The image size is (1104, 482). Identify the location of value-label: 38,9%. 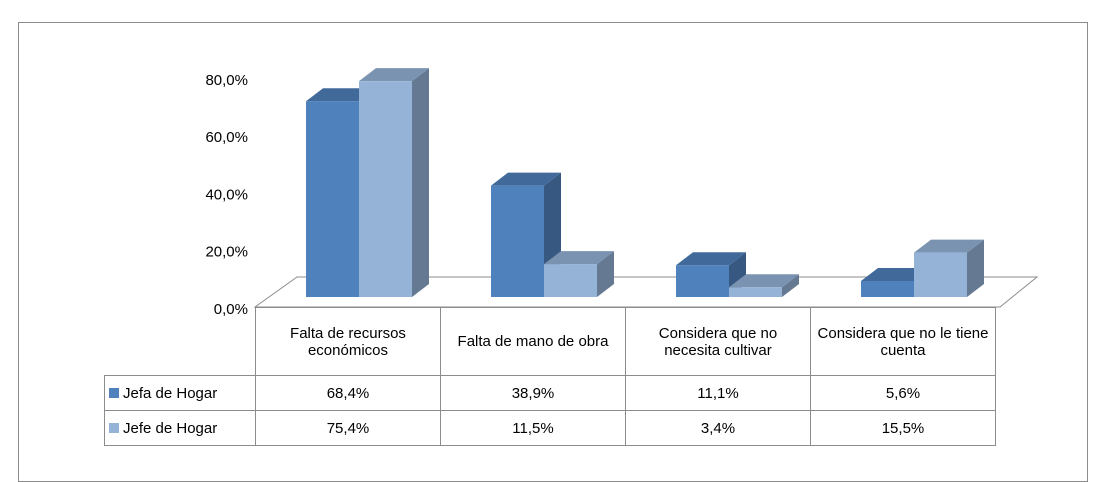
(533, 393).